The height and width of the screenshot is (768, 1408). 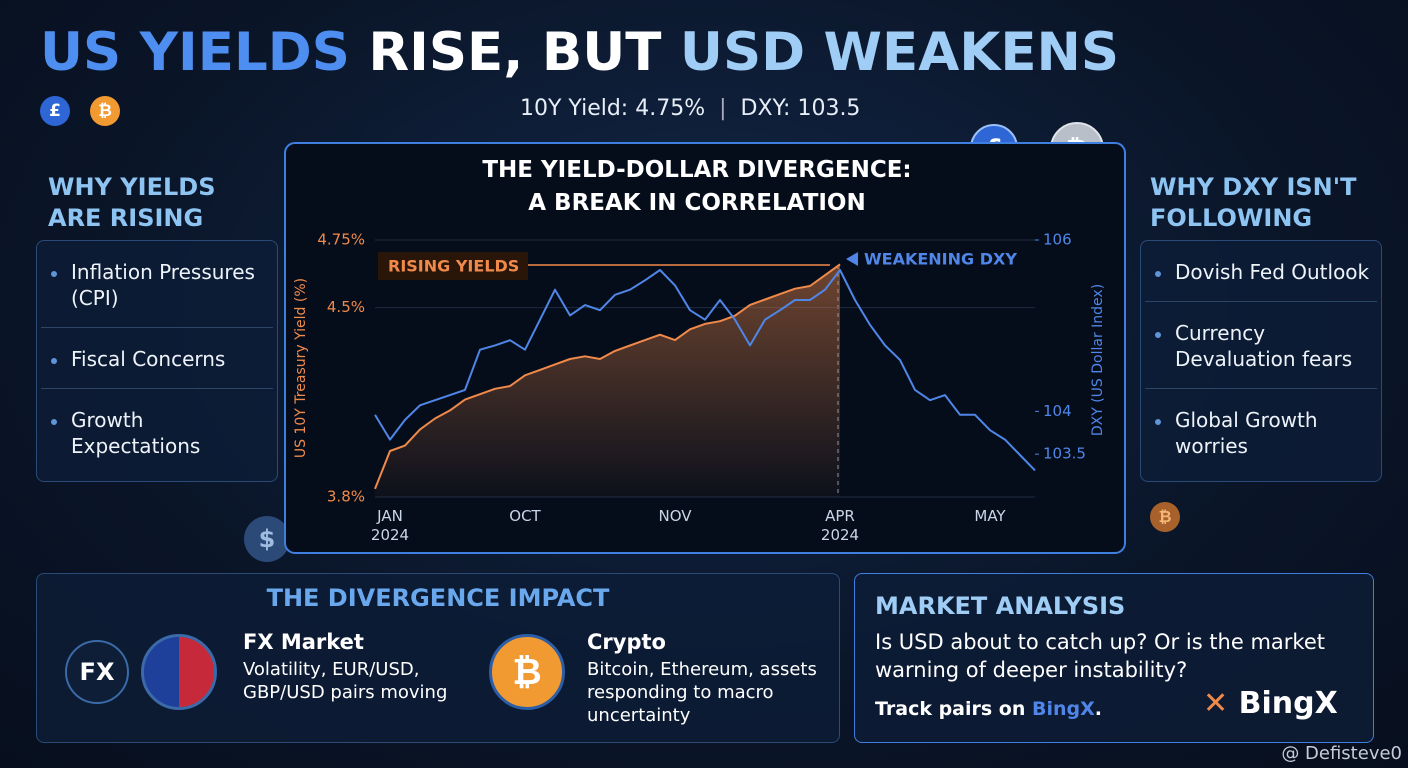 What do you see at coordinates (1261, 345) in the screenshot?
I see `reason: Currency Devaluation fears` at bounding box center [1261, 345].